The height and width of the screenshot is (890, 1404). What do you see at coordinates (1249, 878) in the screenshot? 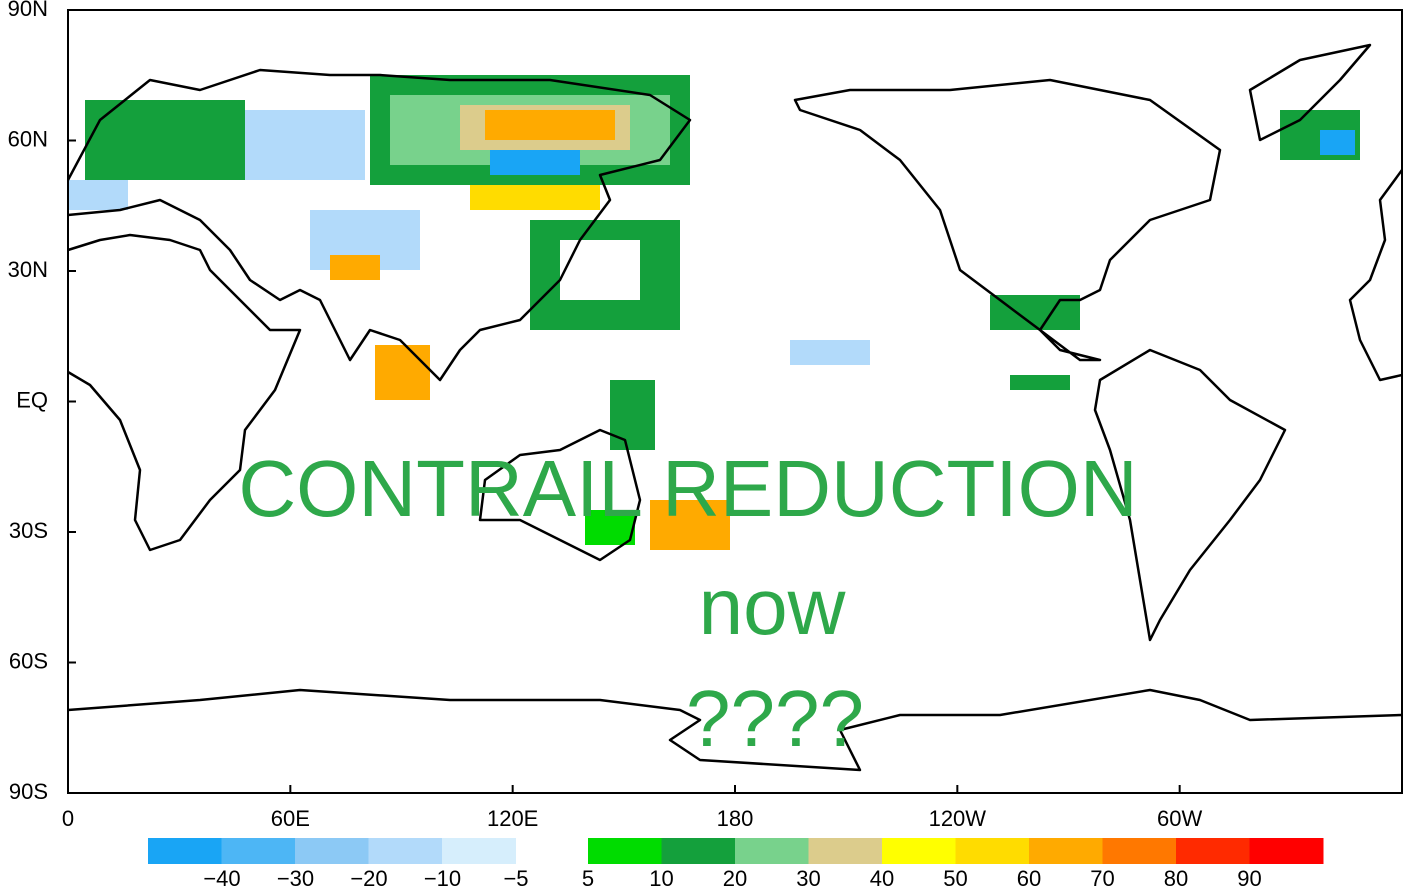
I see `colorbar-label: 90` at bounding box center [1249, 878].